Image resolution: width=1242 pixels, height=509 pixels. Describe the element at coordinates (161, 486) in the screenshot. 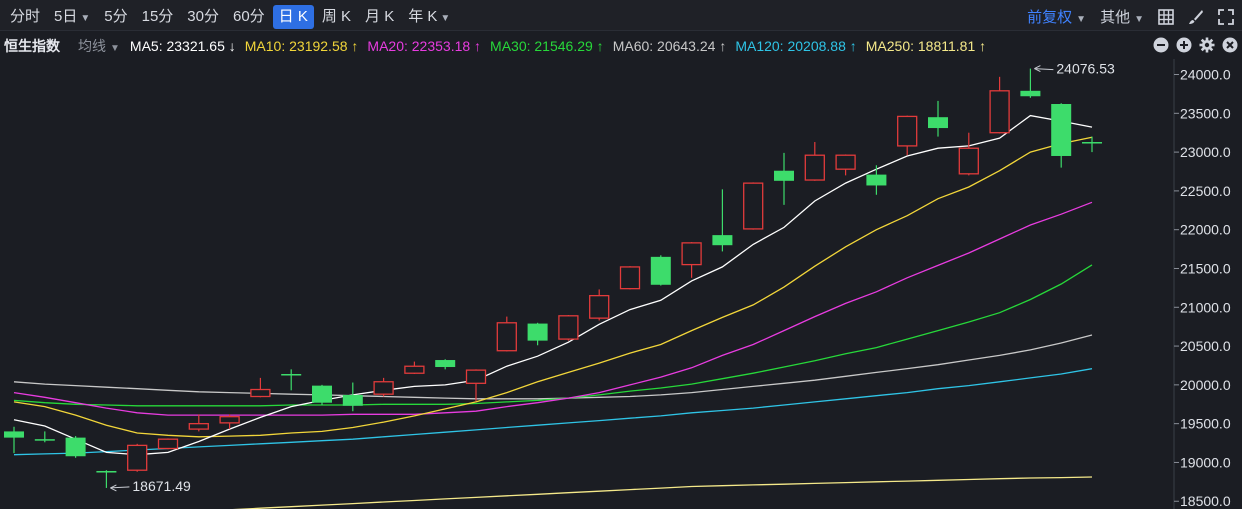

I see `annotation-label: 18671.49` at that location.